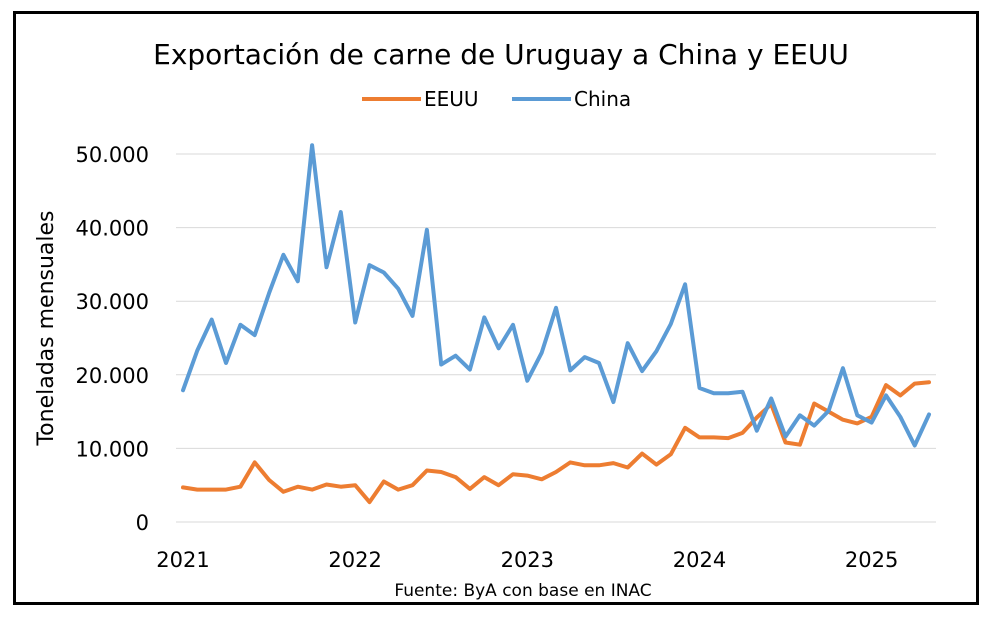 This screenshot has width=1000, height=630. Describe the element at coordinates (112, 376) in the screenshot. I see `y-tick-label: 20.000` at that location.